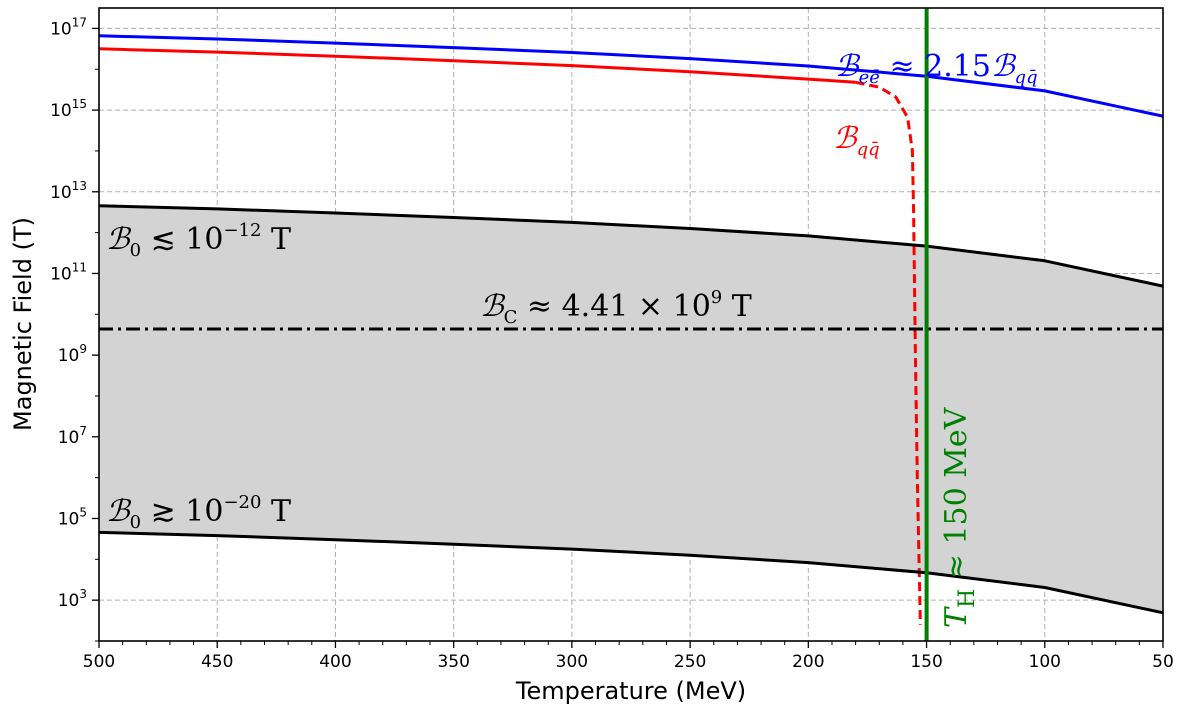 The width and height of the screenshot is (1185, 706). Describe the element at coordinates (630, 691) in the screenshot. I see `x-axis-label: Temperature (MeV)` at that location.